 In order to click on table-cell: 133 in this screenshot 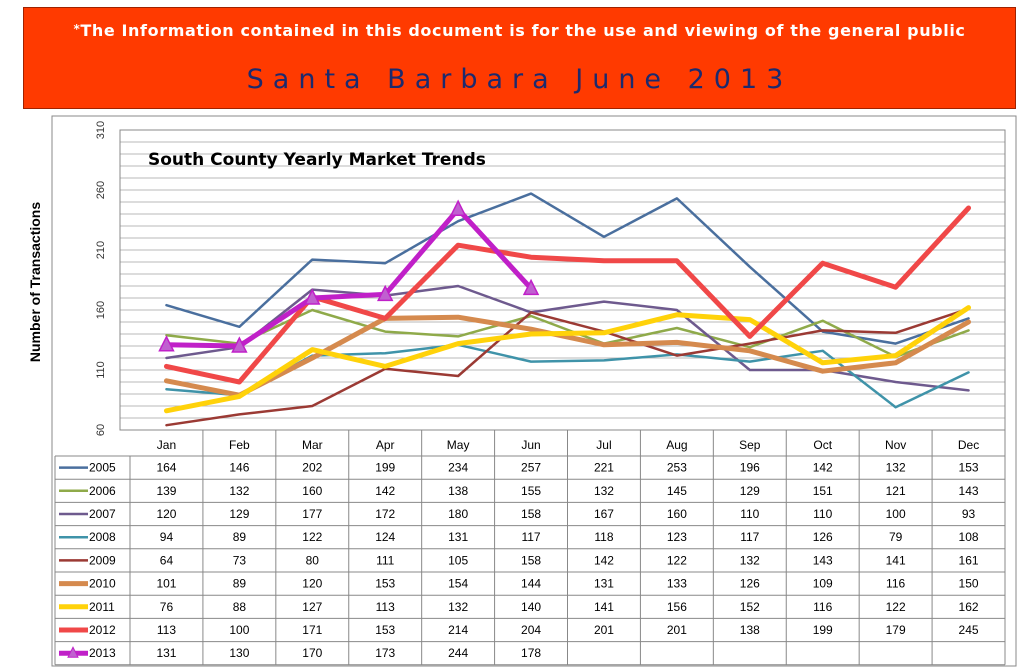, I will do `click(677, 584)`.